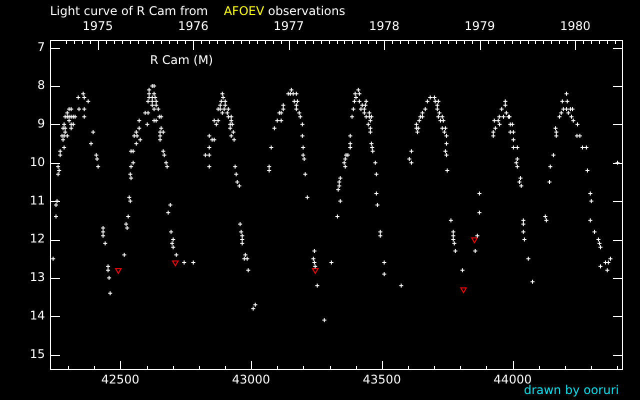 This screenshot has height=400, width=640. What do you see at coordinates (37, 315) in the screenshot?
I see `y-tick-label: 14` at bounding box center [37, 315].